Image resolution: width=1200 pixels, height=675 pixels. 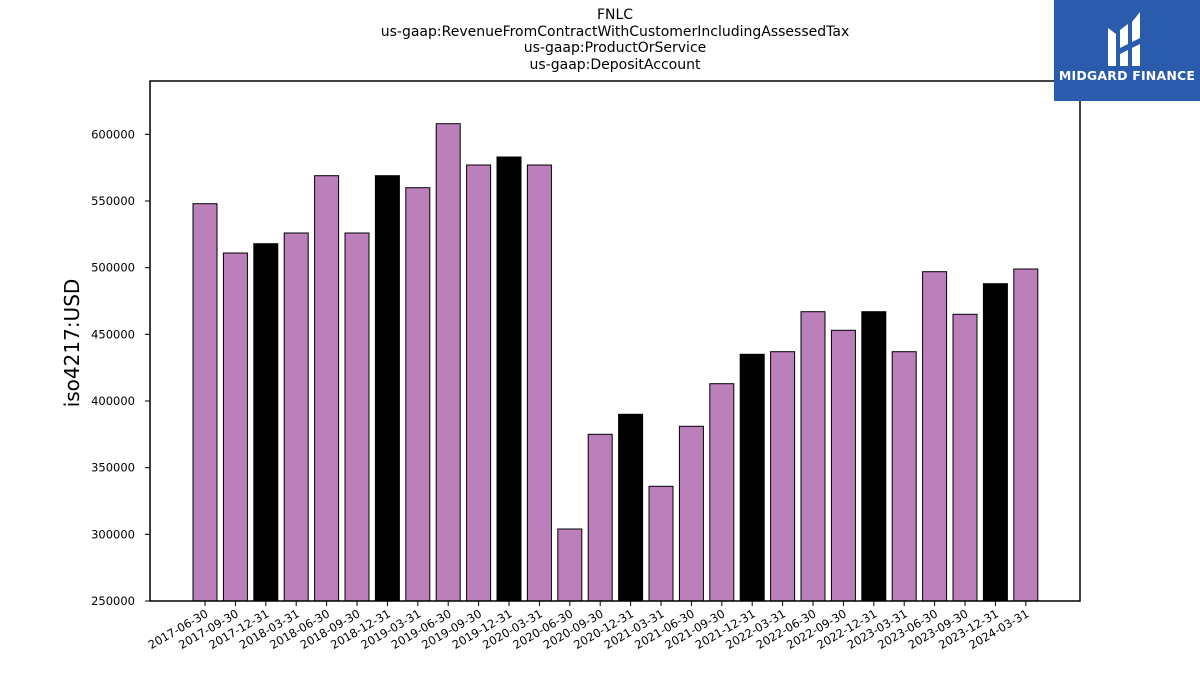 I want to click on y-tick-label: 550000, so click(x=113, y=201).